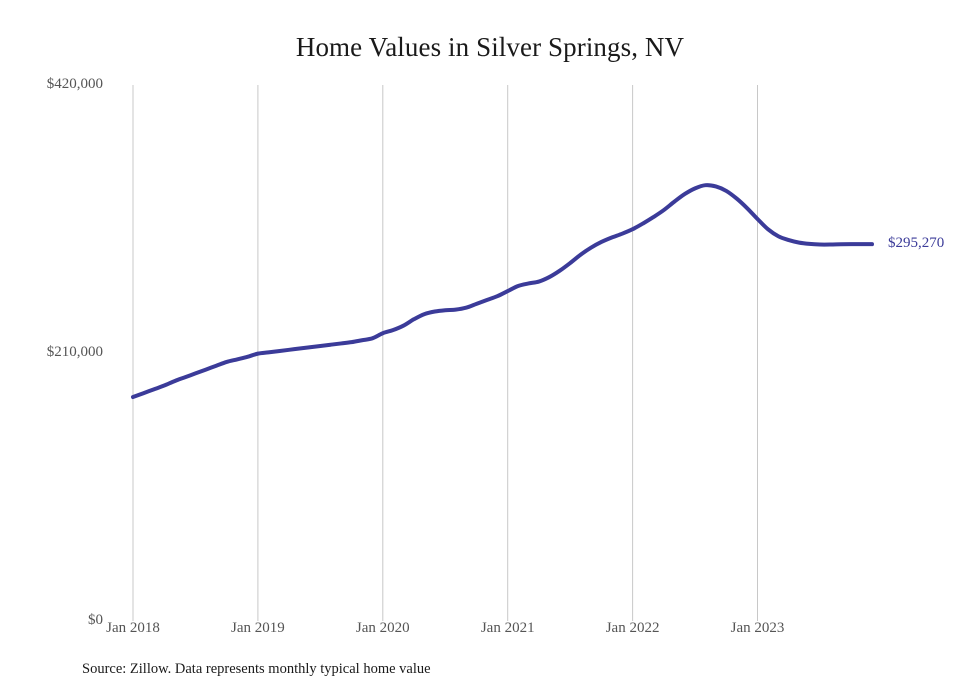  I want to click on y-tick-label: $420,000, so click(74, 84).